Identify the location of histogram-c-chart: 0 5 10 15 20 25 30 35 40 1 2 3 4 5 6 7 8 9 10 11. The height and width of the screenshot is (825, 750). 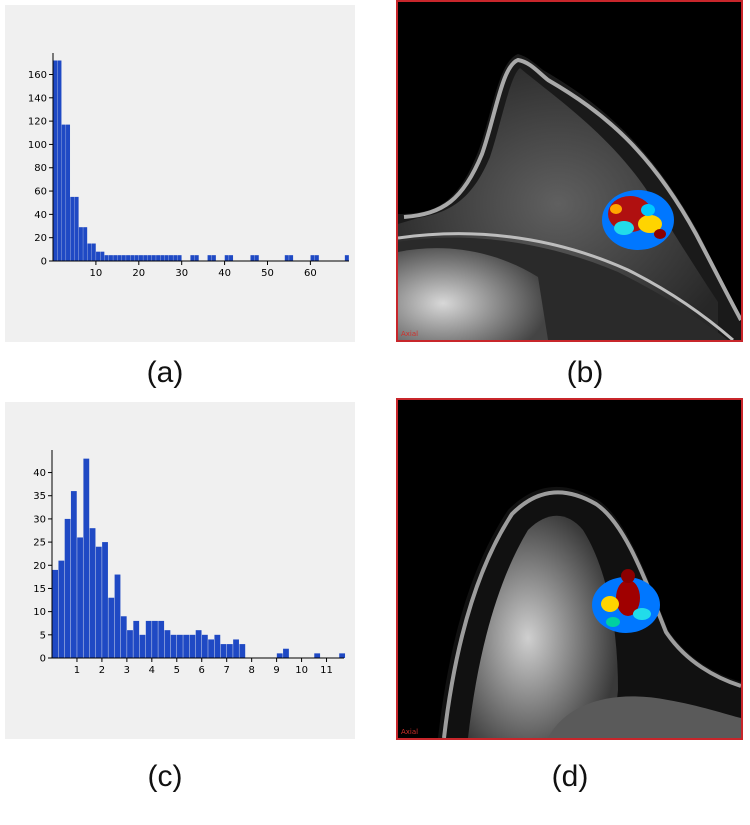
(189, 563).